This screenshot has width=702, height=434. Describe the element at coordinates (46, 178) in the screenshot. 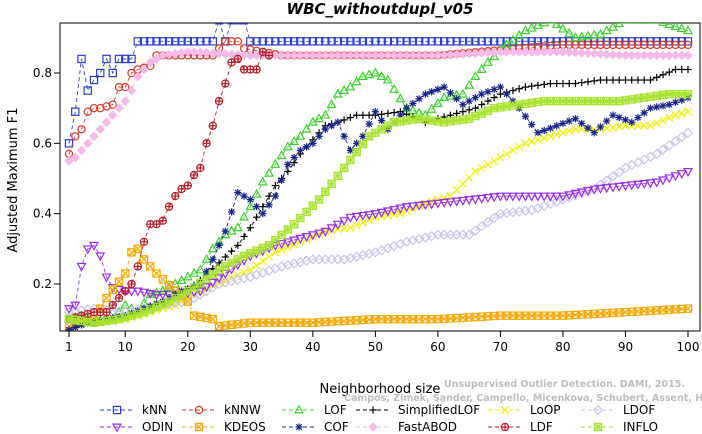

I see `y-axis: 0.2 0.4 0.6 0.8` at that location.